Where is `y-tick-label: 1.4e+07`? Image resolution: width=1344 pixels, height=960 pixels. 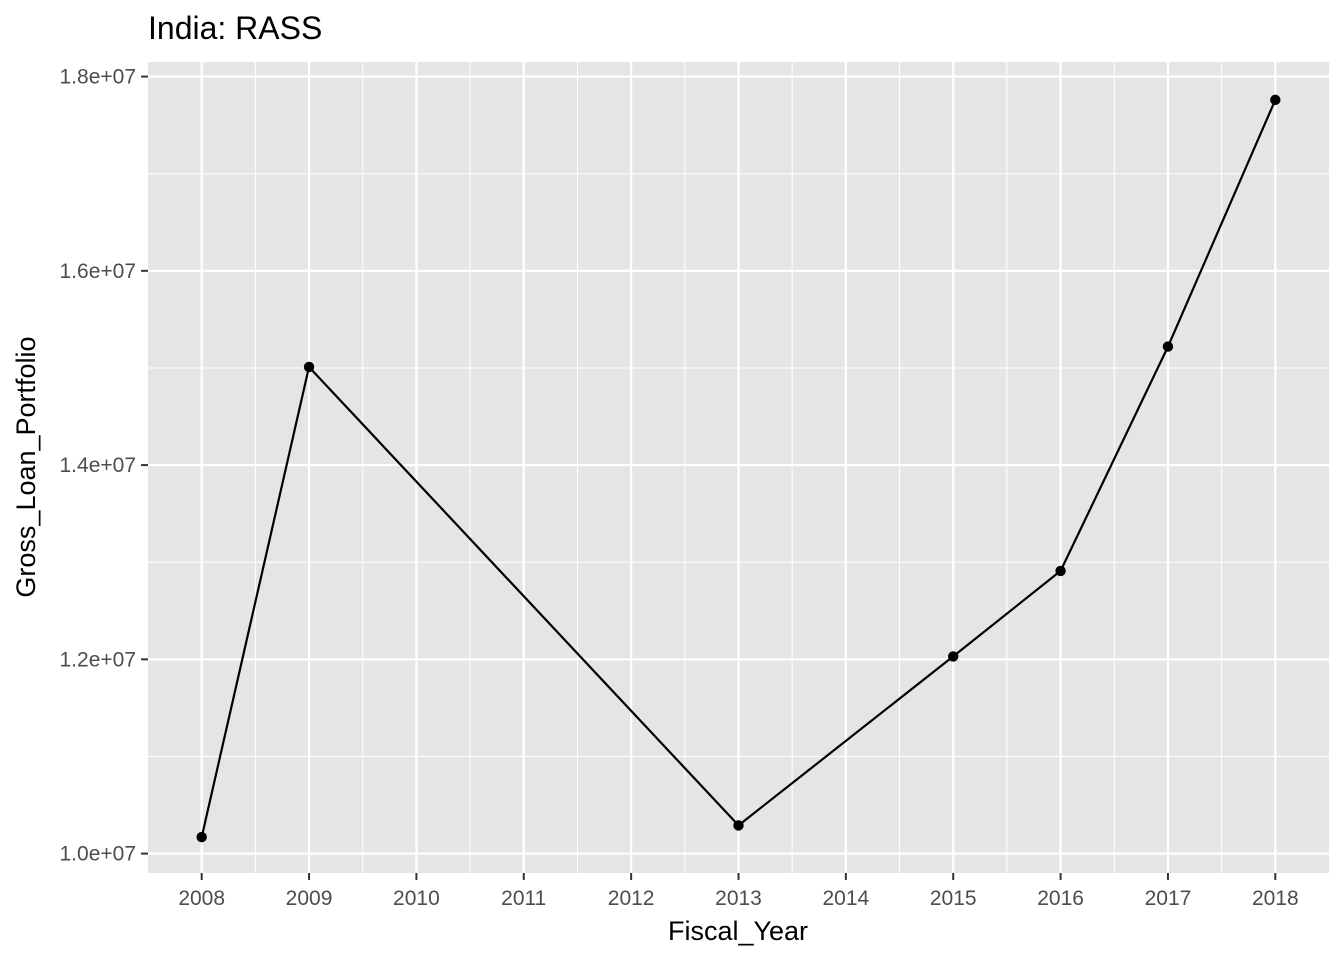
y-tick-label: 1.4e+07 is located at coordinates (98, 465).